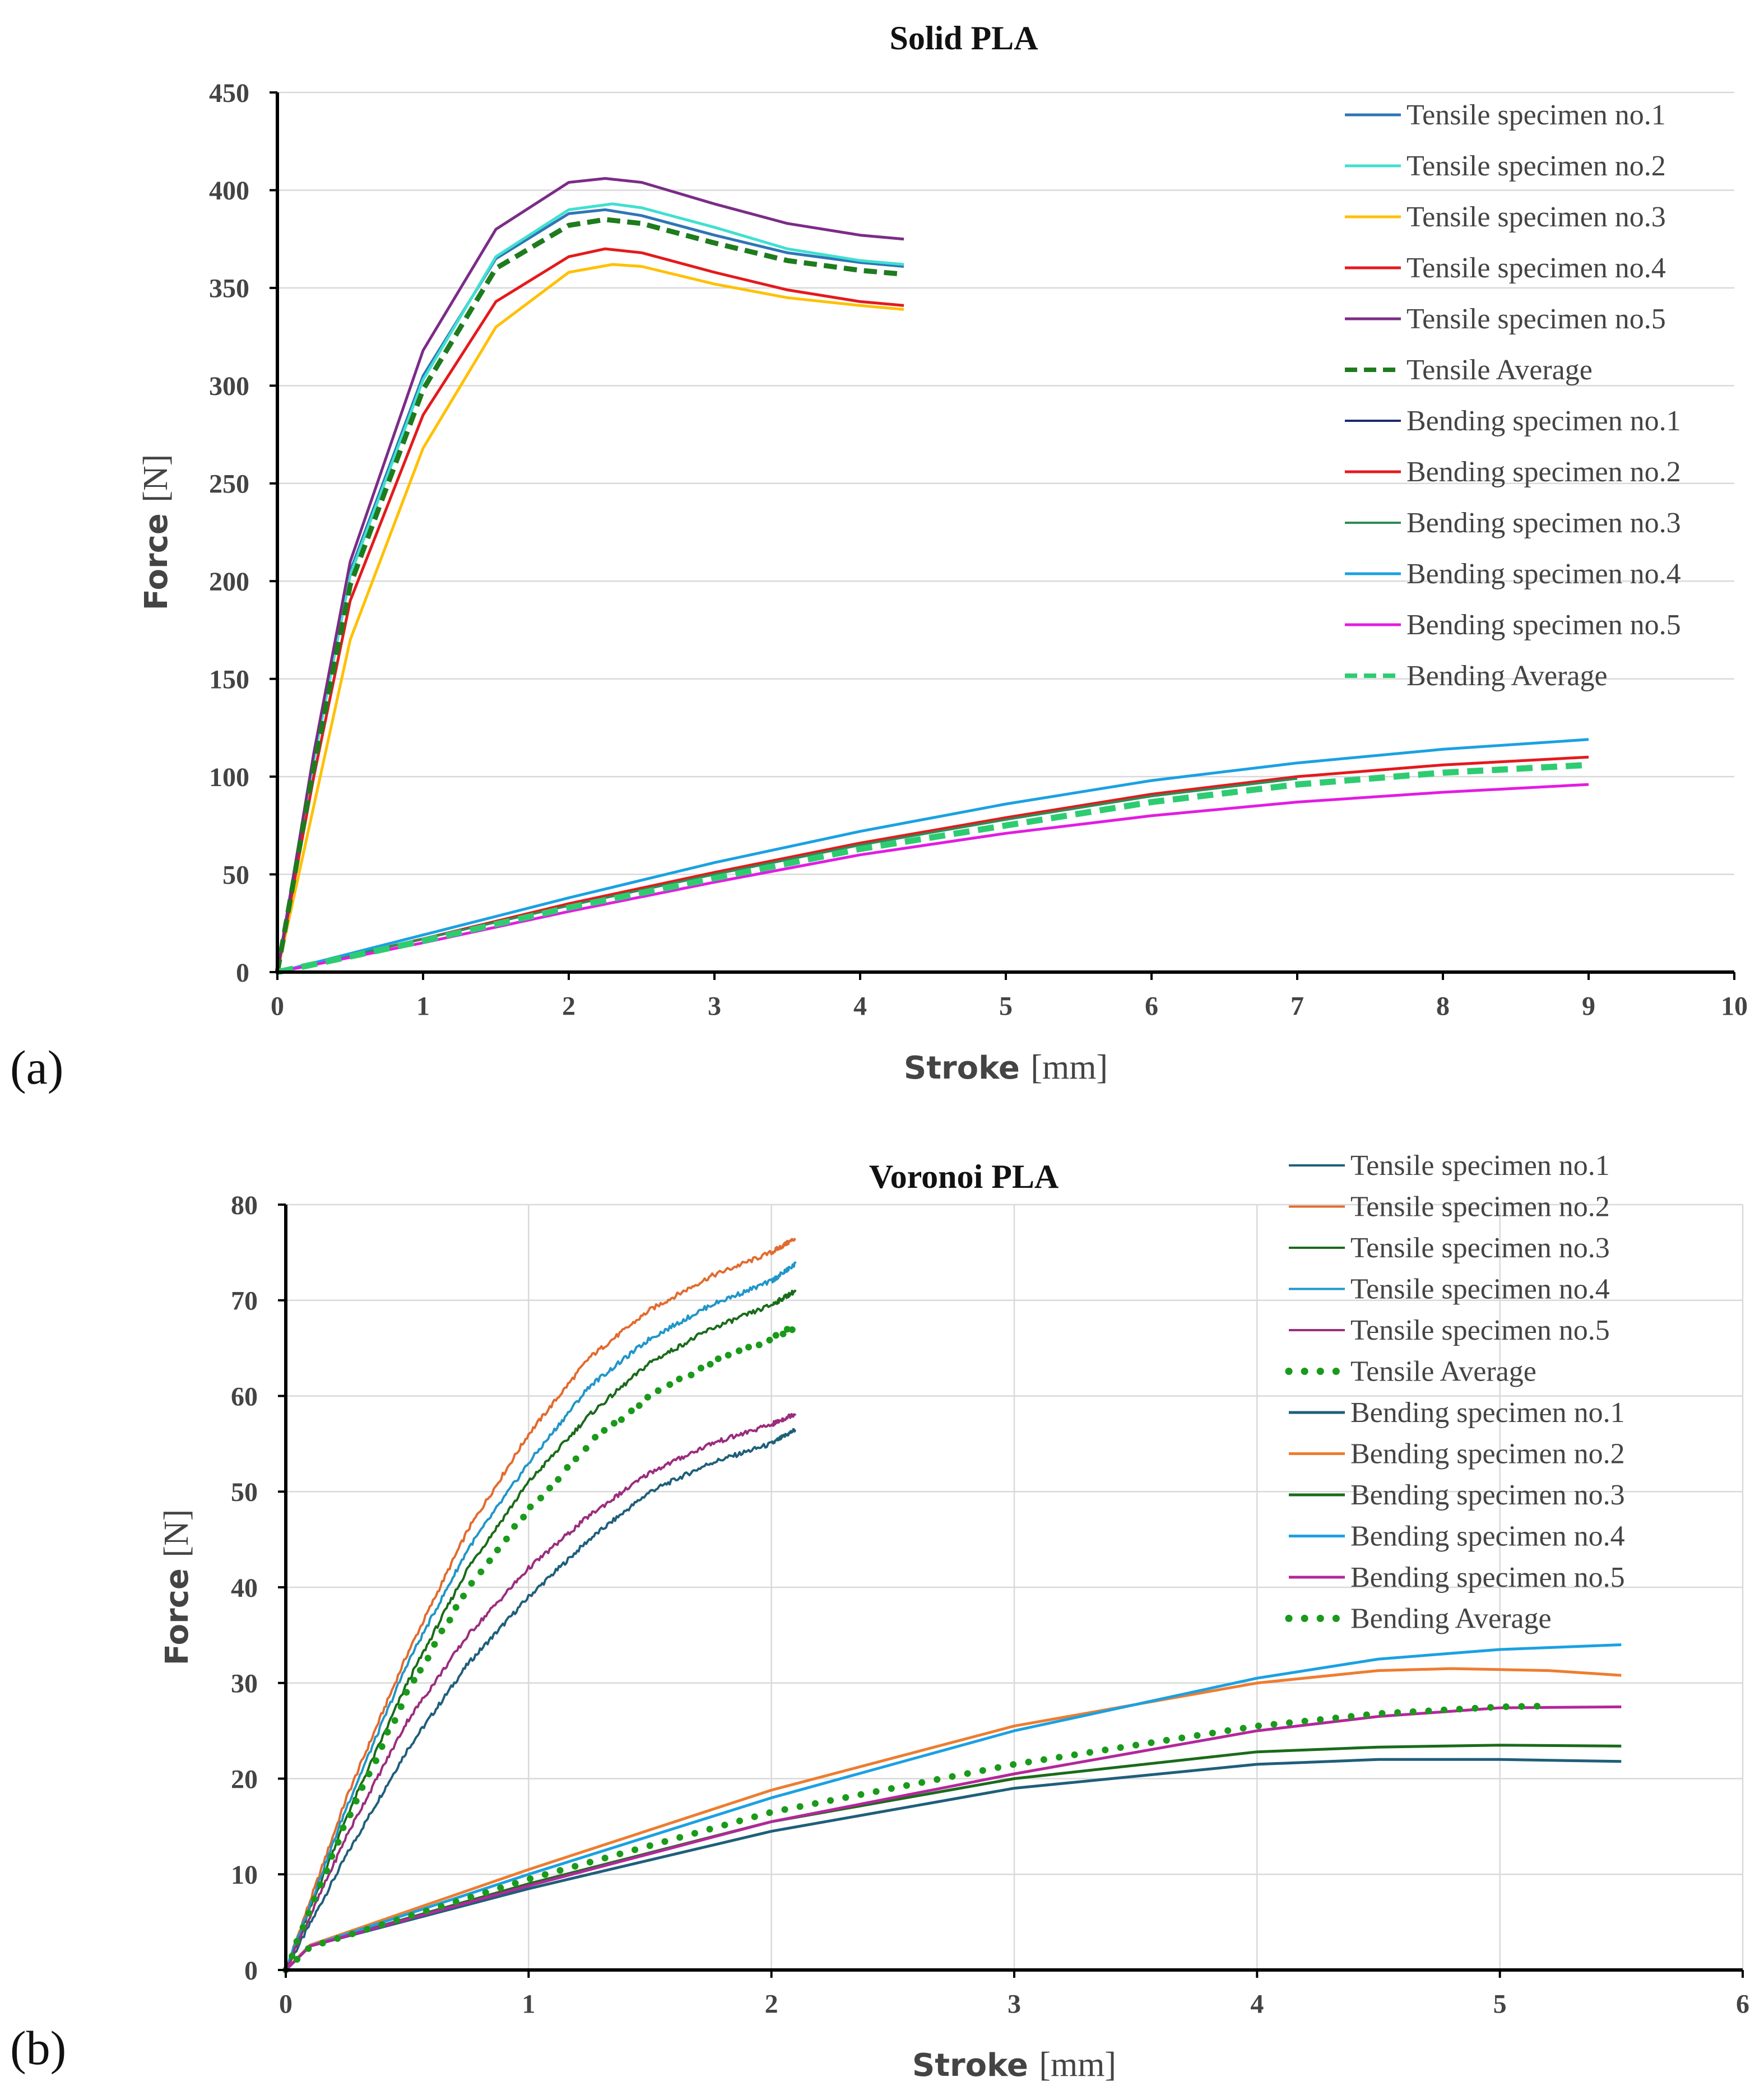  What do you see at coordinates (229, 582) in the screenshot?
I see `y-tick-label: 200` at bounding box center [229, 582].